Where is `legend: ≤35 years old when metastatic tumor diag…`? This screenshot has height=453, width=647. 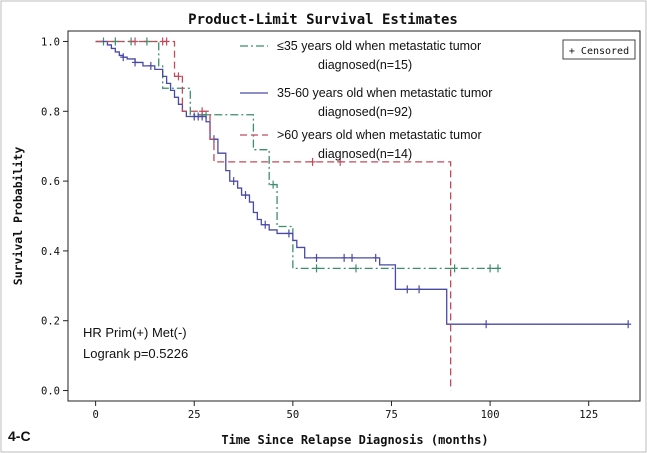
legend: ≤35 years old when metastatic tumor diag… is located at coordinates (366, 100).